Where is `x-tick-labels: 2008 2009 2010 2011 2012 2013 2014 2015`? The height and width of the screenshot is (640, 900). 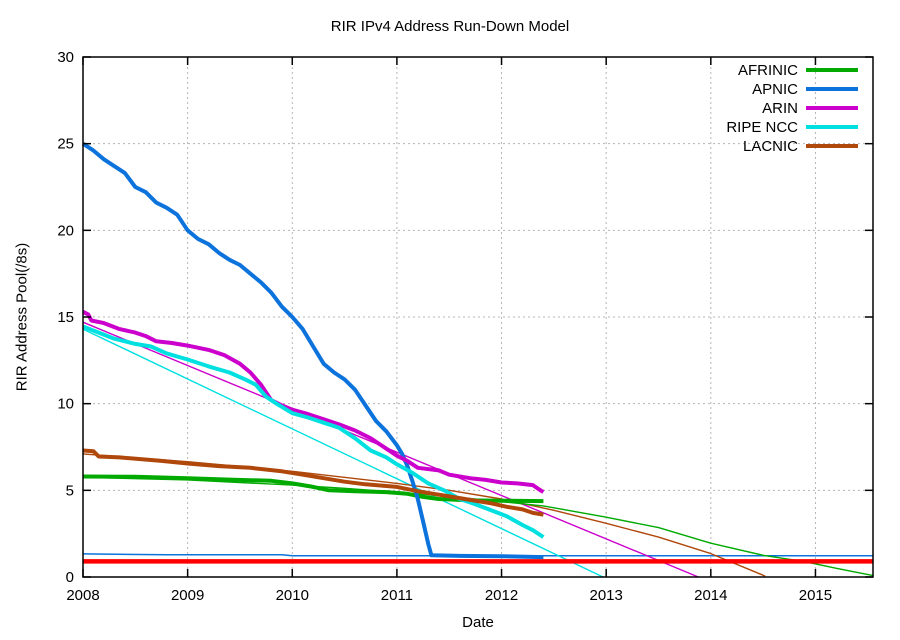
x-tick-labels: 2008 2009 2010 2011 2012 2013 2014 2015 is located at coordinates (449, 595).